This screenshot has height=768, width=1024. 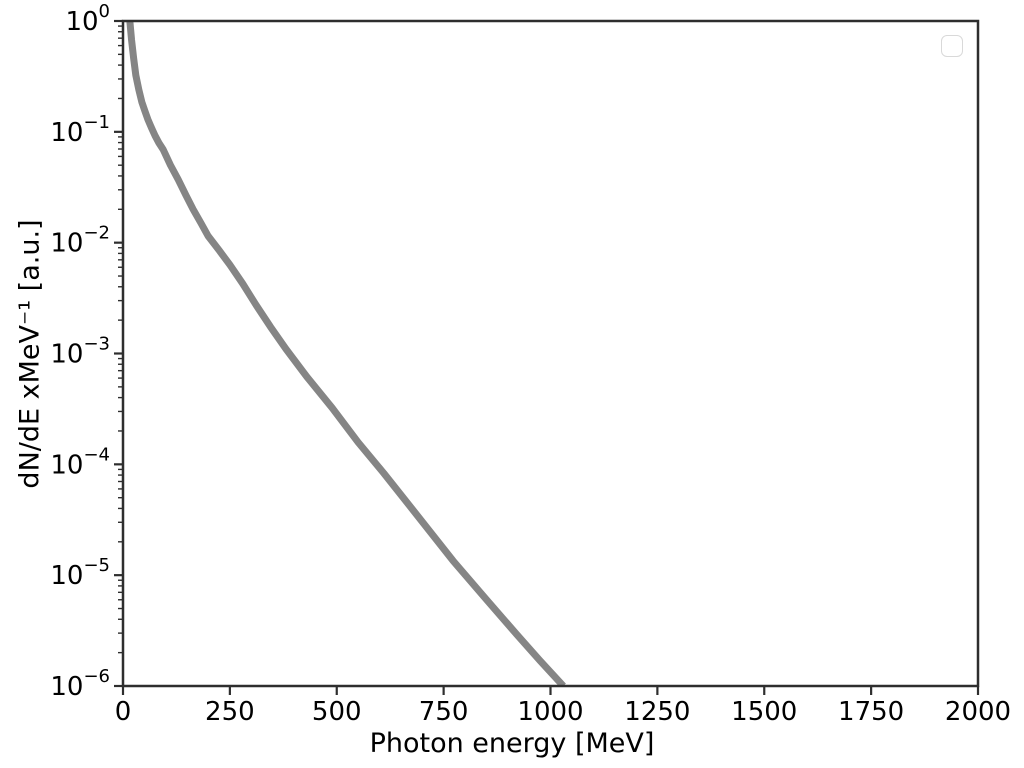 What do you see at coordinates (80, 130) in the screenshot?
I see `y-tick-label: 10⁻¹` at bounding box center [80, 130].